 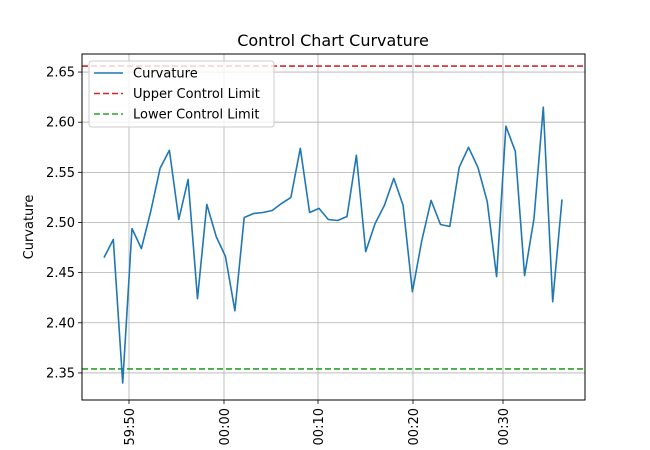 What do you see at coordinates (333, 40) in the screenshot?
I see `chart-title: Control Chart Curvature` at bounding box center [333, 40].